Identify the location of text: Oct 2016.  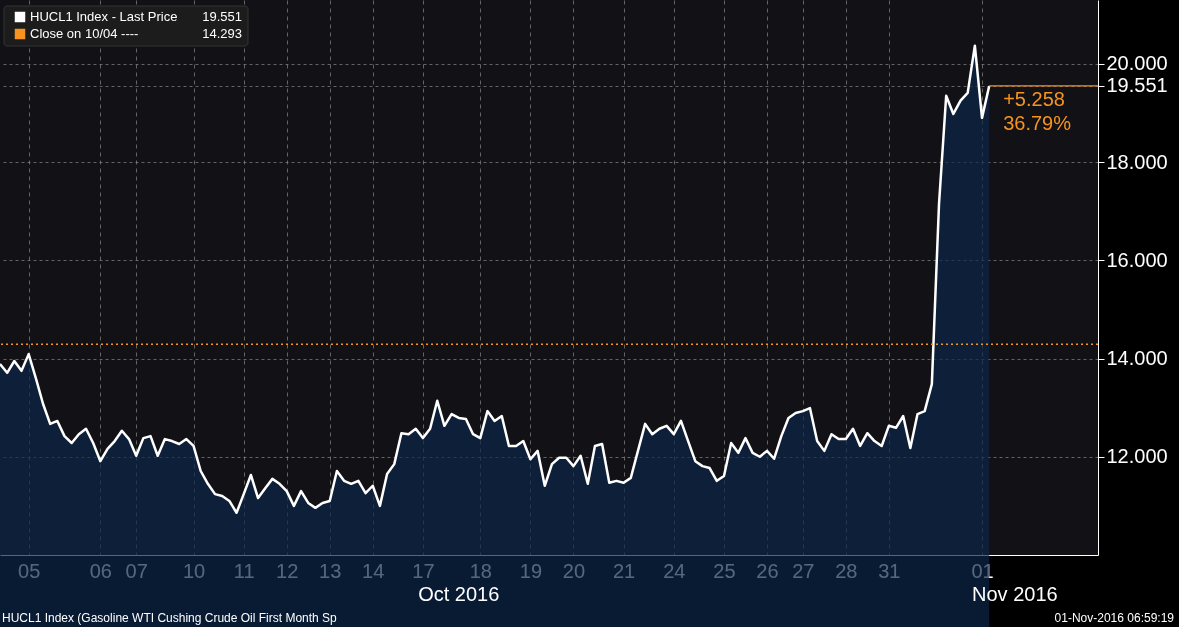
(459, 594).